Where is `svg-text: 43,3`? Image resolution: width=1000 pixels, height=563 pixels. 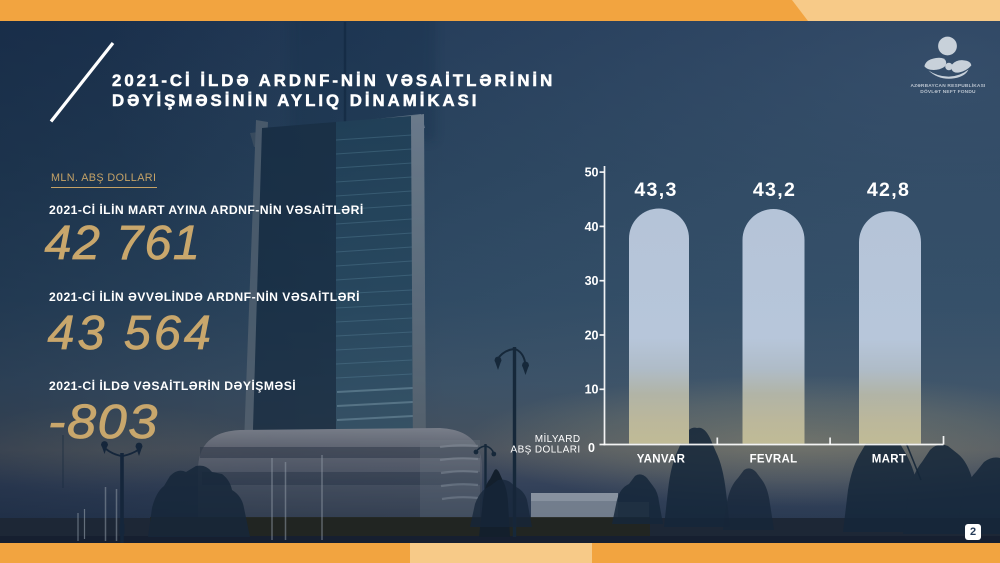
svg-text: 43,3 is located at coordinates (655, 190).